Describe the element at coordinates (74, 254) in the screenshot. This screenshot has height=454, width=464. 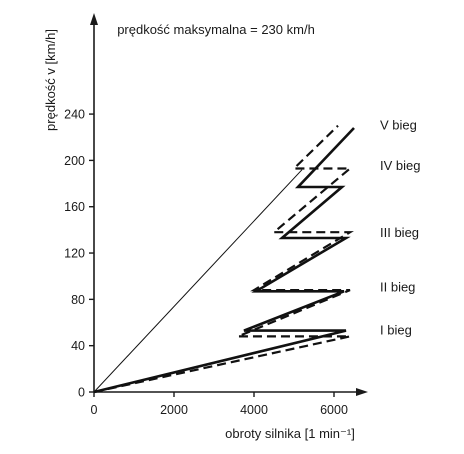
I see `y-tick-label: 120` at that location.